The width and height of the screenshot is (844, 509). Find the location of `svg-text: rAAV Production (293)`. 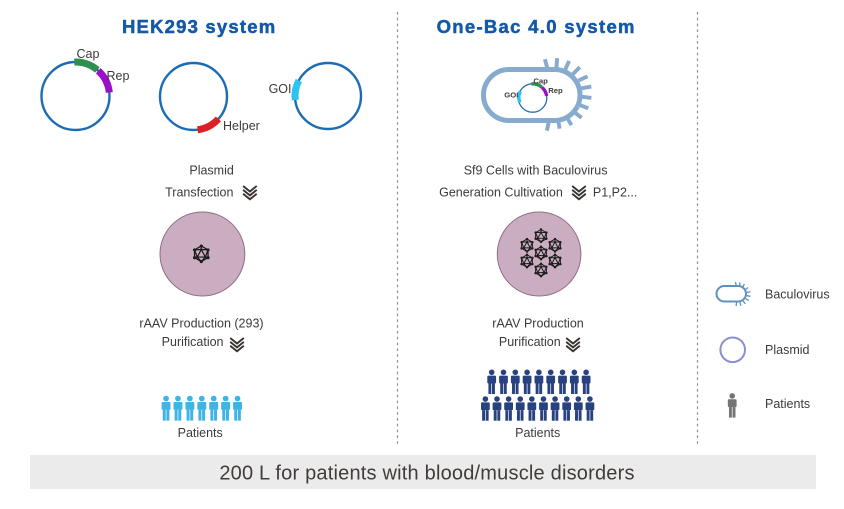

svg-text: rAAV Production (293) is located at coordinates (201, 323).